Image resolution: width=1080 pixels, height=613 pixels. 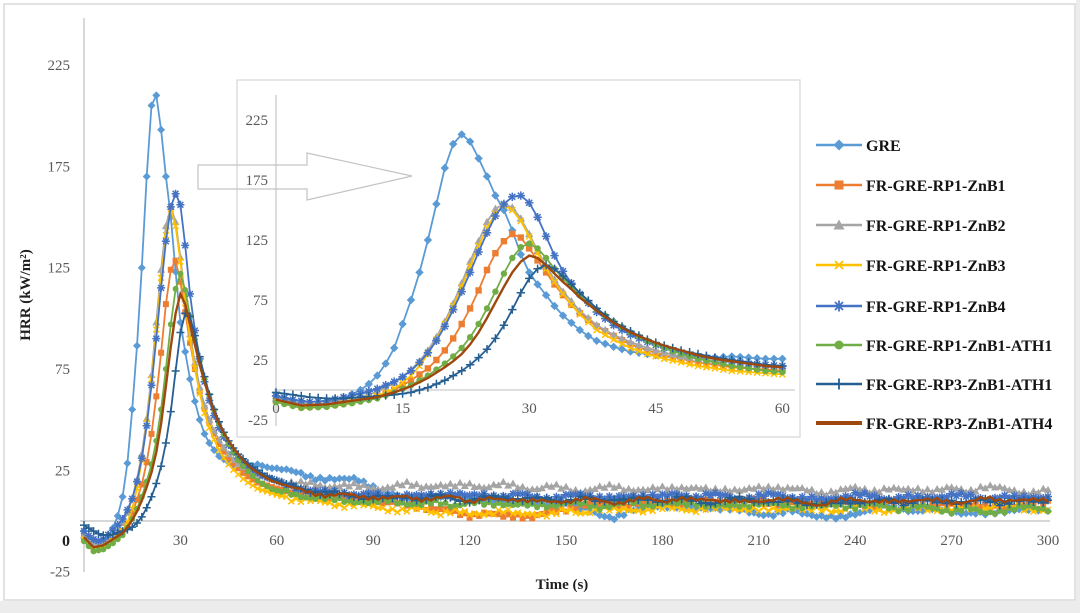 What do you see at coordinates (402, 409) in the screenshot?
I see `inset-x-tick-label: 15` at bounding box center [402, 409].